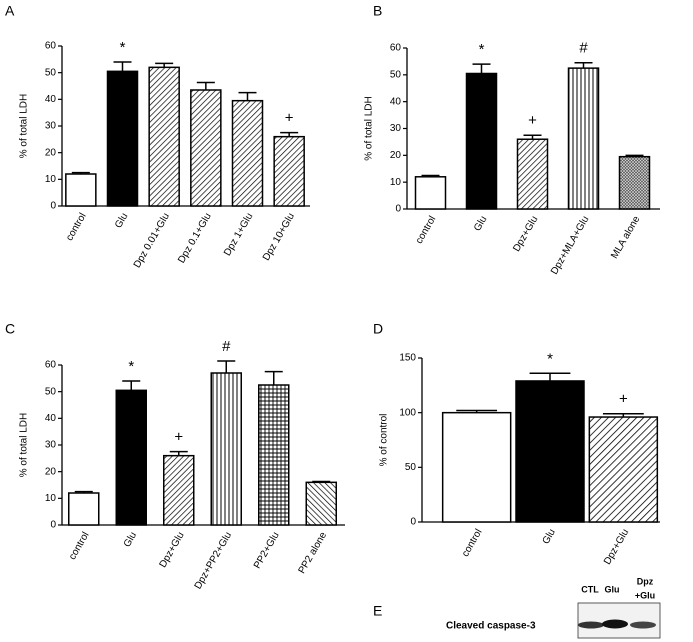 Image resolution: width=693 pixels, height=642 pixels. What do you see at coordinates (313, 553) in the screenshot?
I see `x-tick-label: PP2 alone` at bounding box center [313, 553].